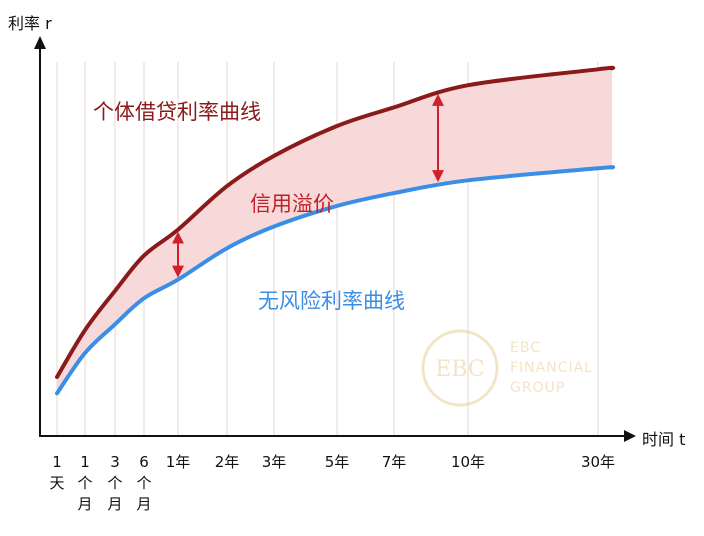 This screenshot has height=536, width=704. I want to click on watermark-line2: FINANCIAL, so click(551, 368).